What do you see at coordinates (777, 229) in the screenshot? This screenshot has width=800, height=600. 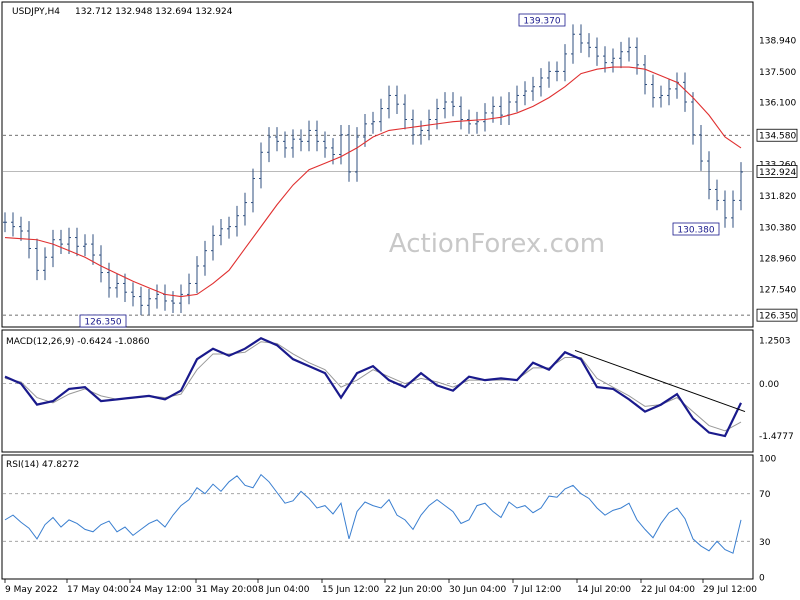 I see `price-axis-tick-label: 130.380` at bounding box center [777, 229].